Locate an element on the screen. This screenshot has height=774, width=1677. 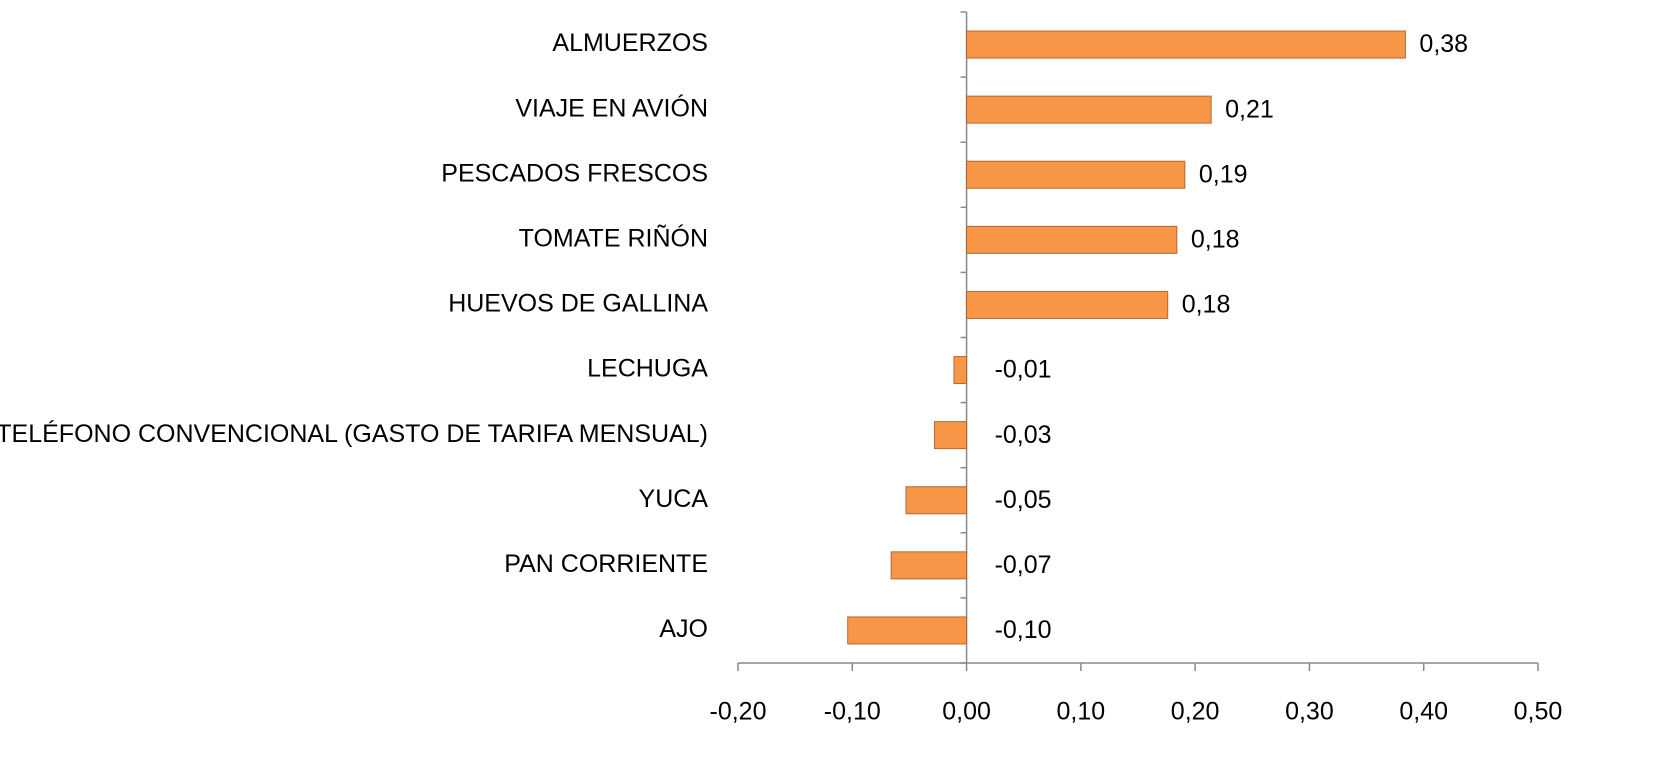
value-label: 0,19 is located at coordinates (1223, 174).